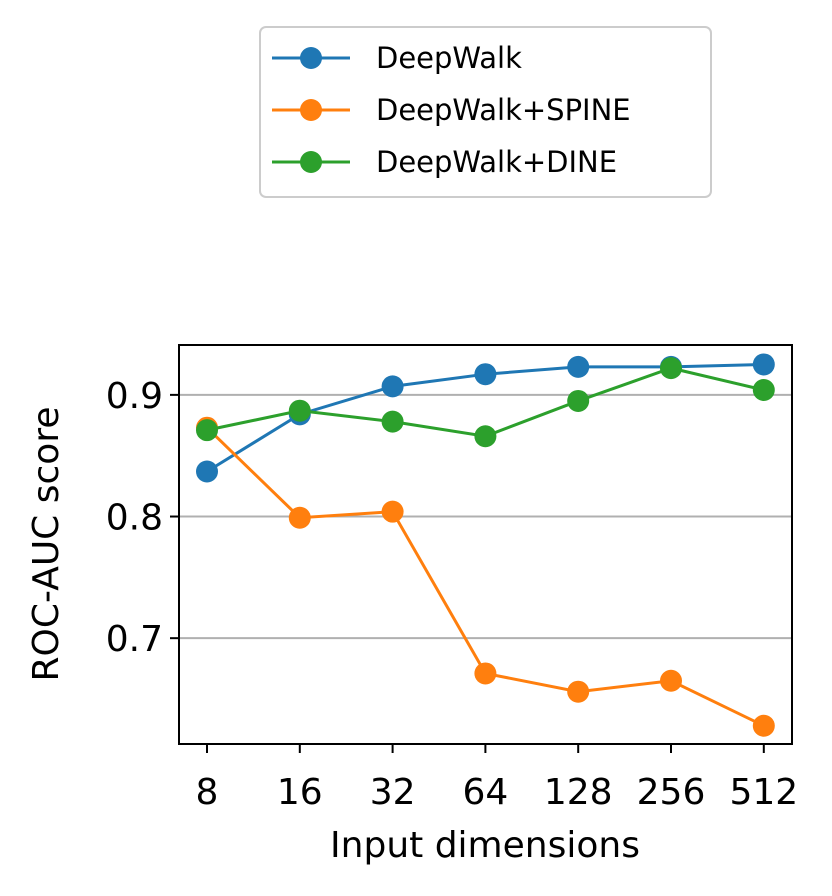  Describe the element at coordinates (485, 845) in the screenshot. I see `x-axis-label: Input dimensions` at that location.